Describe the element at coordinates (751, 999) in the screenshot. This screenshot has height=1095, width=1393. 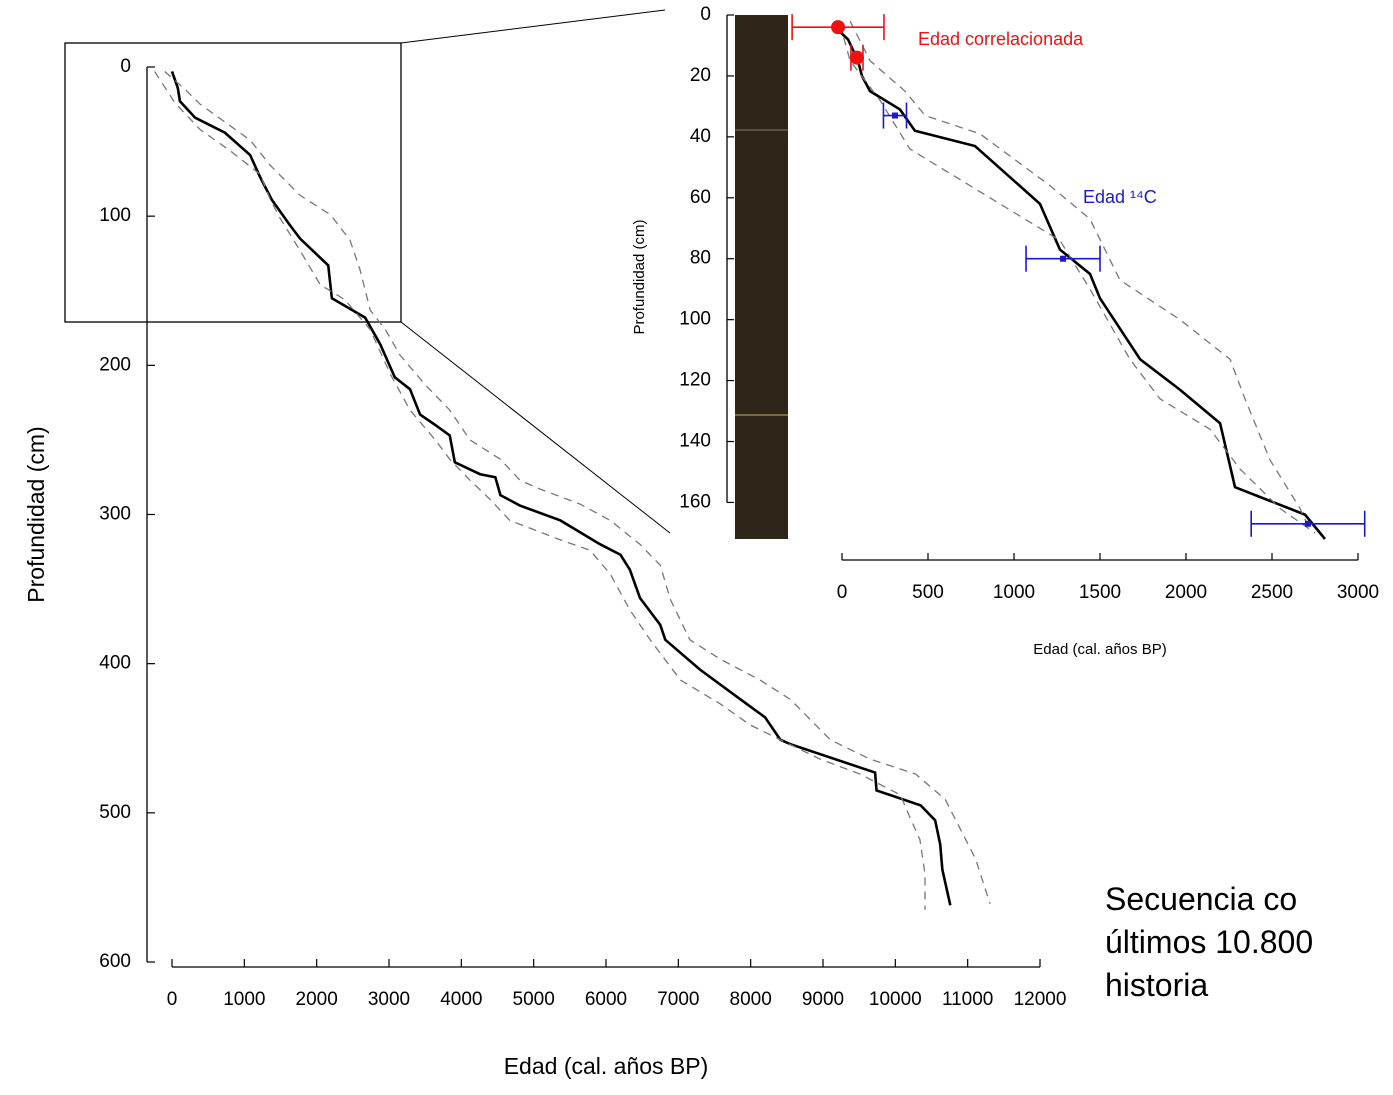
I see `x-tick-label: 8000` at that location.